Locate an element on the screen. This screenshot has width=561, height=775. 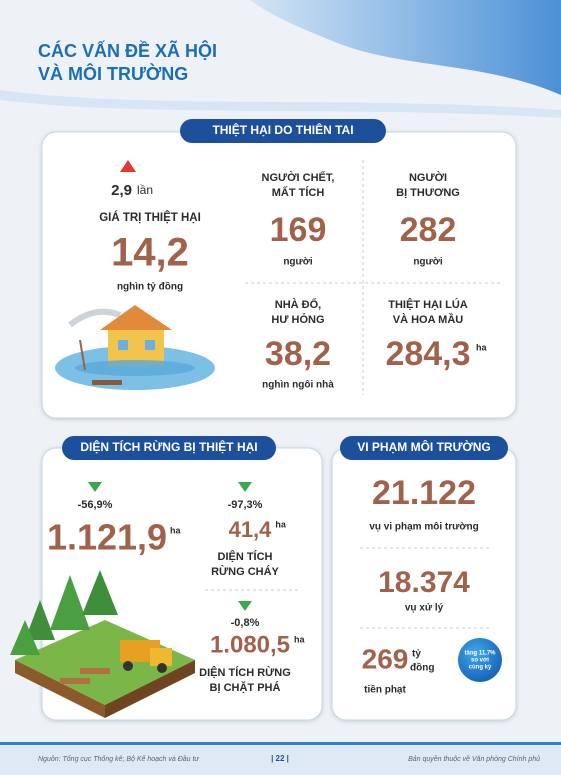
stat-label: MẤT TÍCH is located at coordinates (298, 192).